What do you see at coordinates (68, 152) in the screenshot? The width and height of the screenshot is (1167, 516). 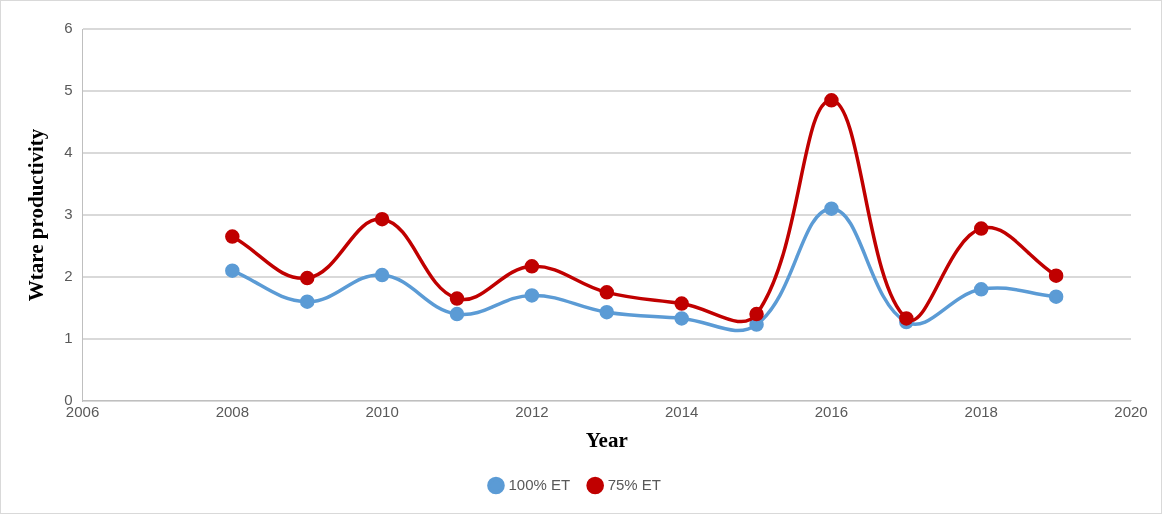 I see `y-tick-label: 4` at bounding box center [68, 152].